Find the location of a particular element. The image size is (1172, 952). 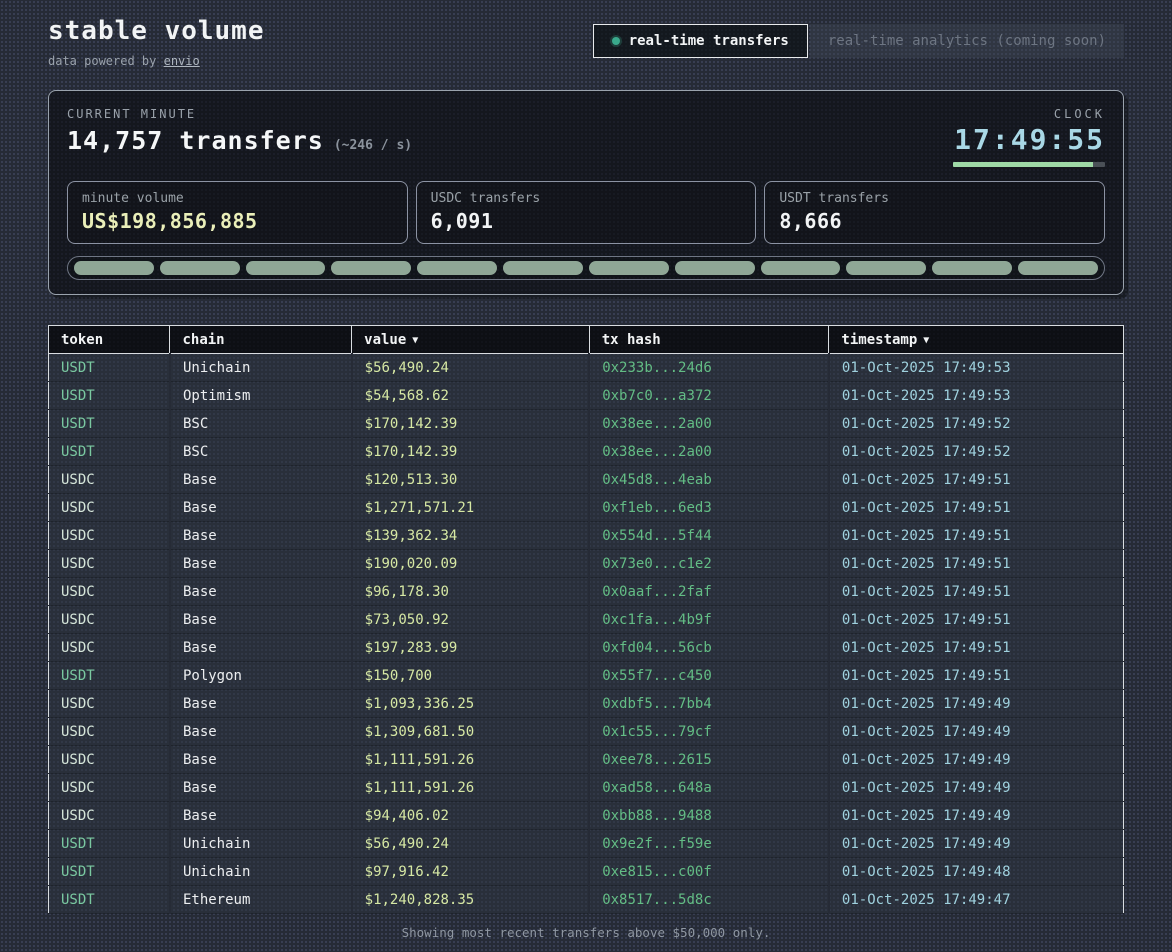

col-header-value: value ▼ is located at coordinates (470, 339).